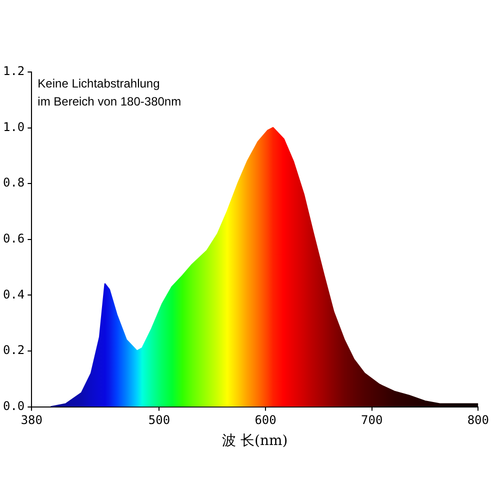 This screenshot has width=492, height=492. What do you see at coordinates (13, 127) in the screenshot?
I see `y-tick-label: 1.0` at bounding box center [13, 127].